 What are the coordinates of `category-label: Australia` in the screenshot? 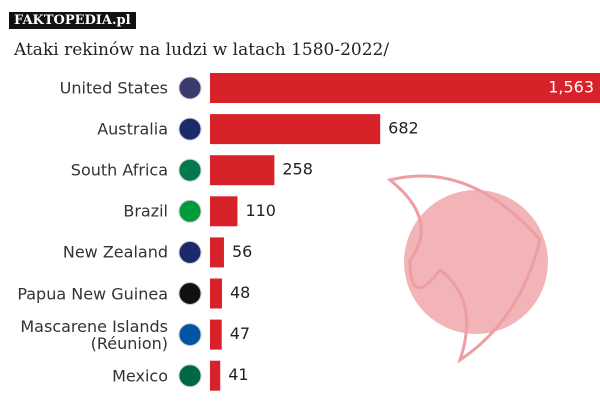 It's located at (132, 129).